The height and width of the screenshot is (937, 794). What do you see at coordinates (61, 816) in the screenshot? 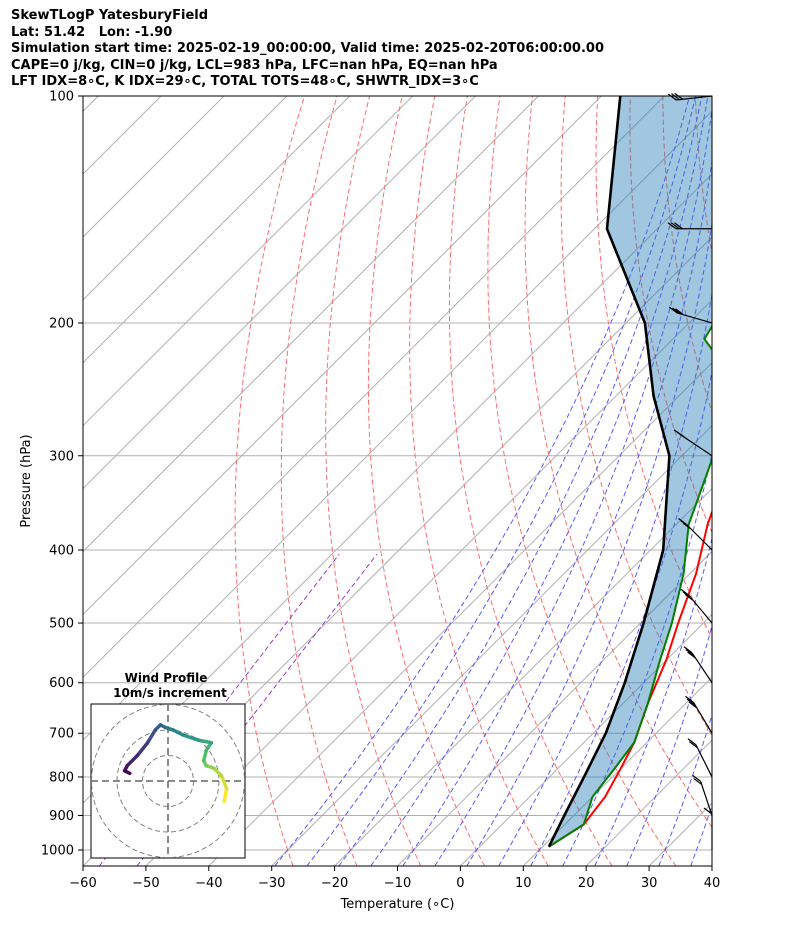
I see `y-tick-label: 900` at bounding box center [61, 816].